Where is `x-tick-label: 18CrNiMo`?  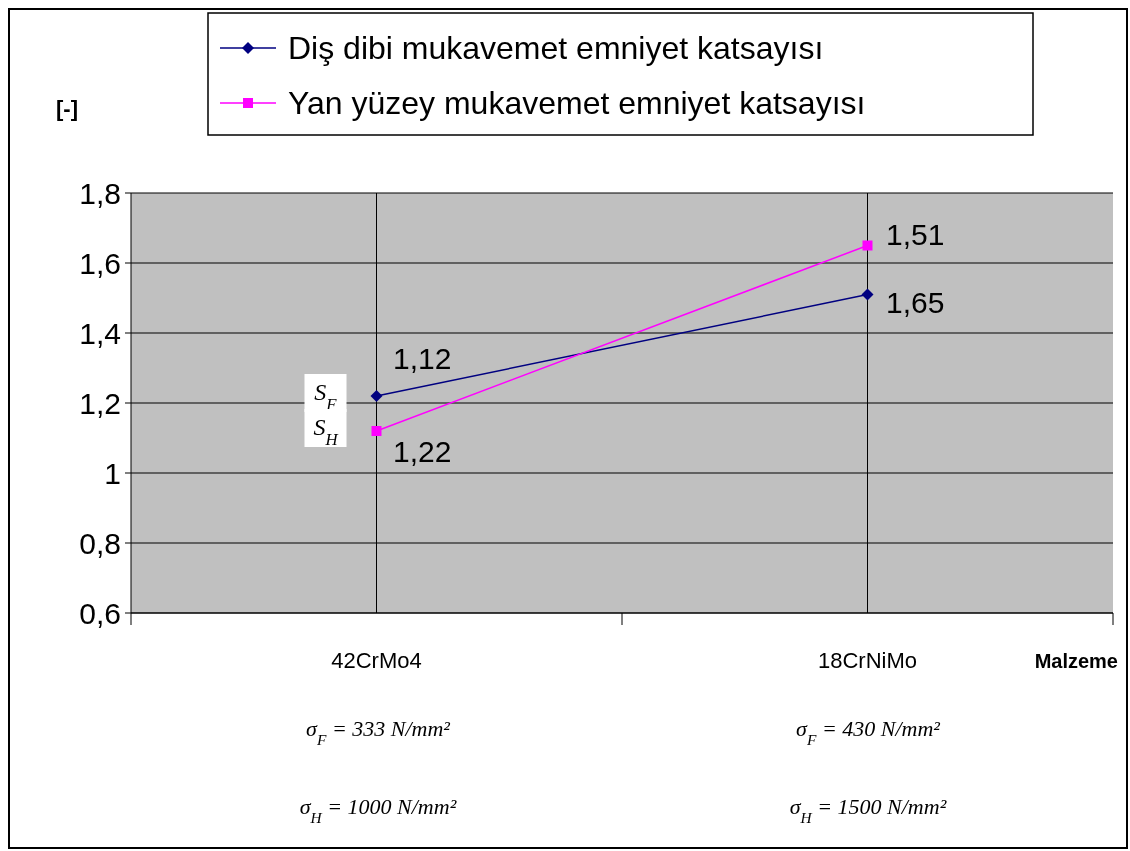
x-tick-label: 18CrNiMo is located at coordinates (867, 660).